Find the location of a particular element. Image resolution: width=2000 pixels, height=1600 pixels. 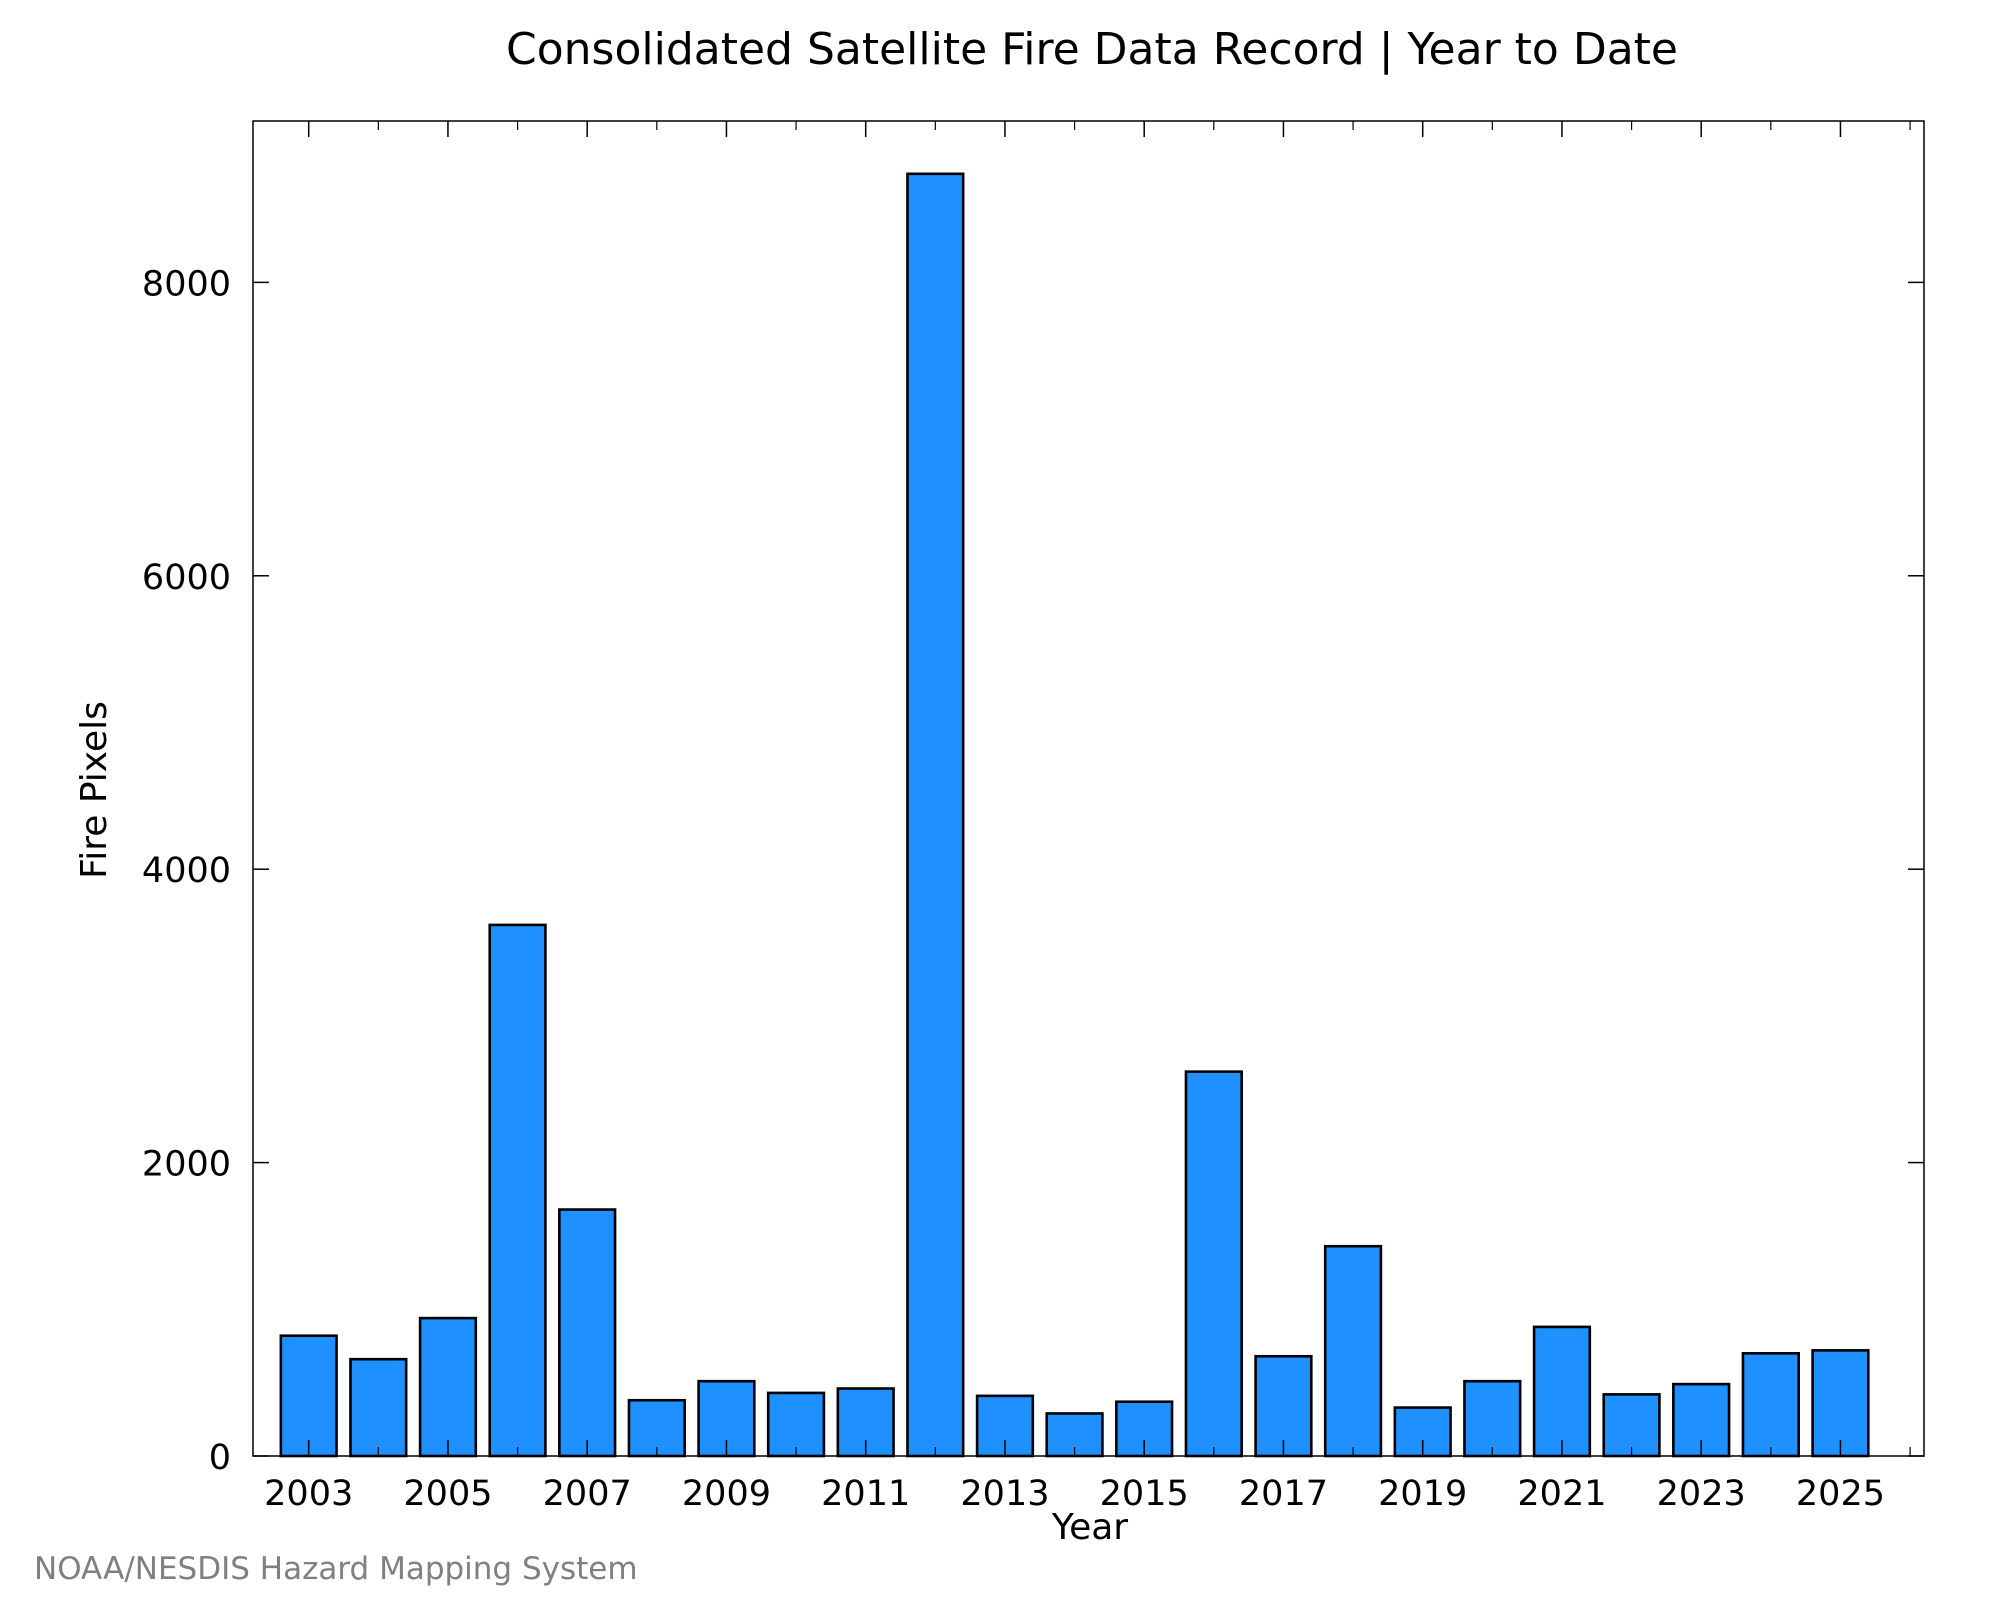

x-tick-label-2021: 2021 is located at coordinates (1561, 1494).